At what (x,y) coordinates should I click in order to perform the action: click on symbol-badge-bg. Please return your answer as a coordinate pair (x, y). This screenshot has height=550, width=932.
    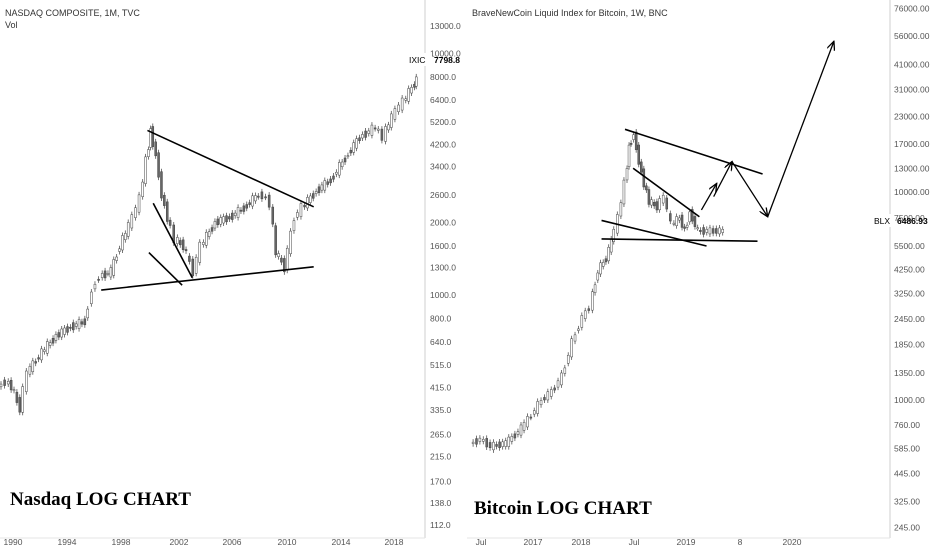
    Looking at the image, I should click on (419, 59).